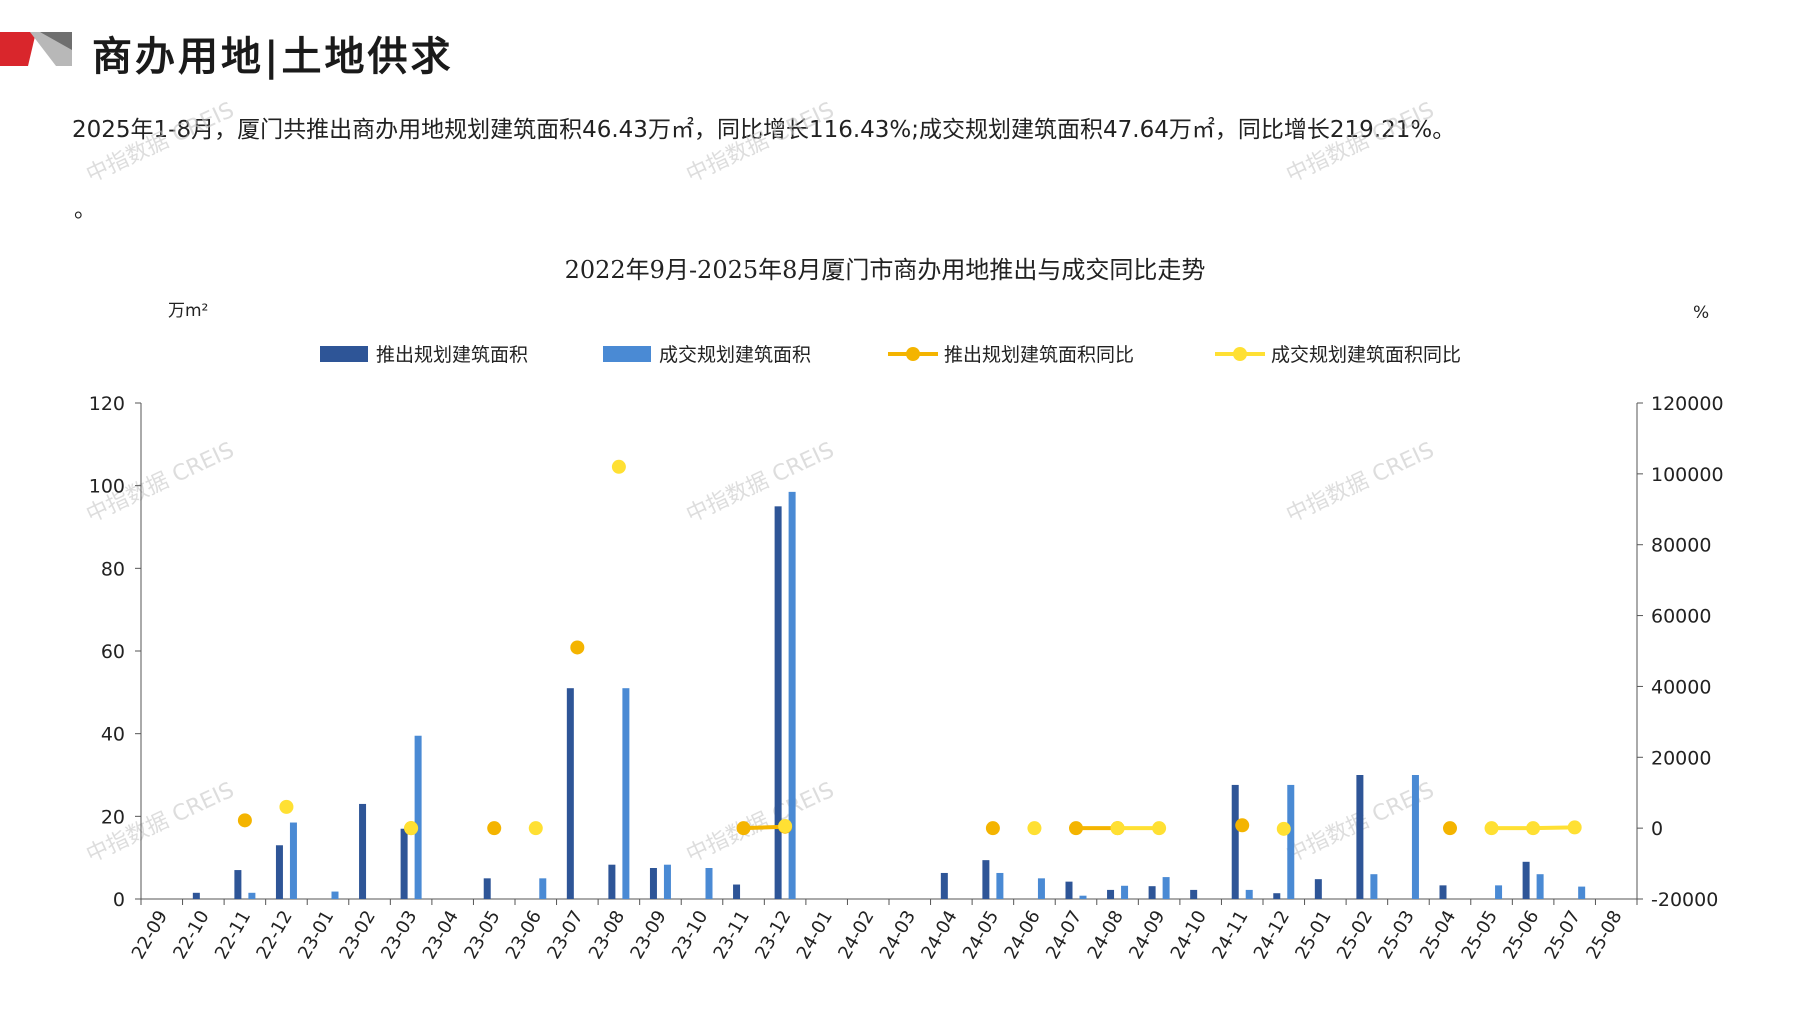  Describe the element at coordinates (113, 569) in the screenshot. I see `y-tick-label-left: 80` at that location.